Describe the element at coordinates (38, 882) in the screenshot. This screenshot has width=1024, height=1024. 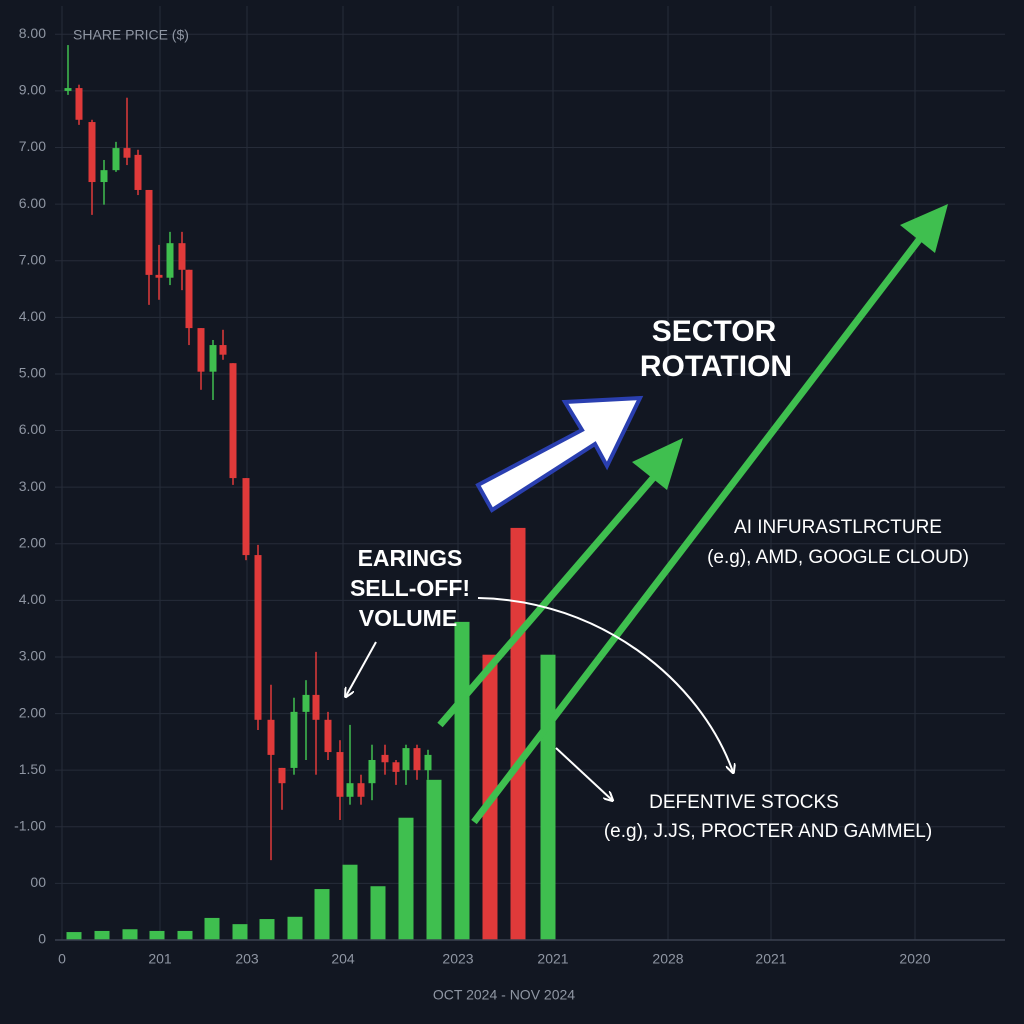
I see `y-tick-label: 00` at that location.